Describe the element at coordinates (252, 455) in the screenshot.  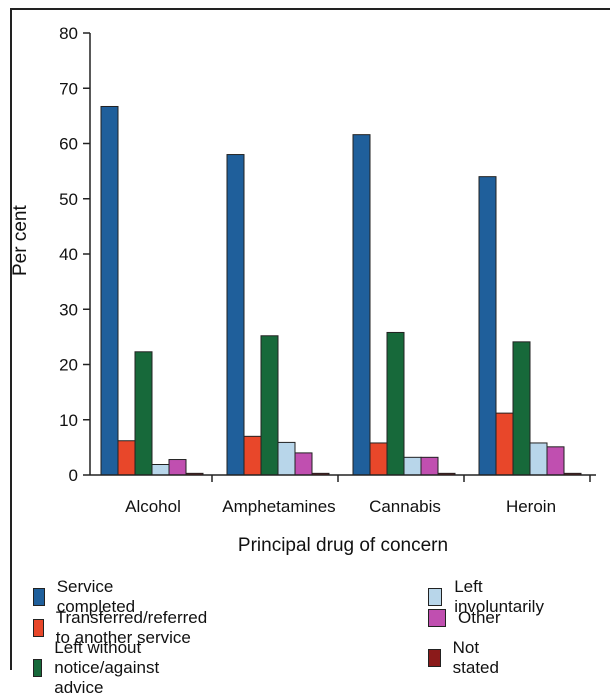
I see `bar-amphetamines-transferred-referred-to-another-service` at that location.